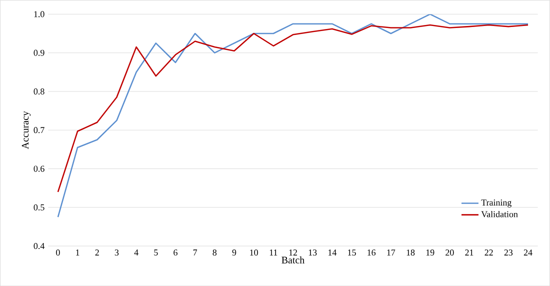 This screenshot has height=286, width=550. What do you see at coordinates (508, 252) in the screenshot?
I see `x-tick-label: 23` at bounding box center [508, 252].